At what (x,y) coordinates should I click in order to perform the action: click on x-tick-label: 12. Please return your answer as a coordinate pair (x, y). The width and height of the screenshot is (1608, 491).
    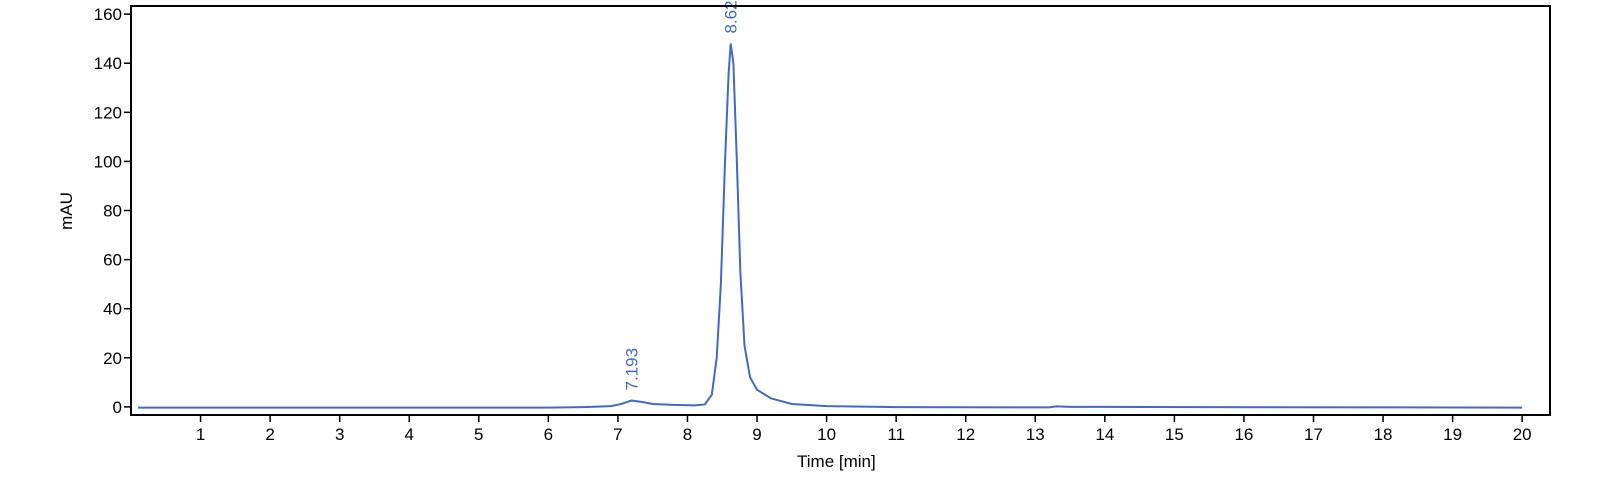
    Looking at the image, I should click on (965, 434).